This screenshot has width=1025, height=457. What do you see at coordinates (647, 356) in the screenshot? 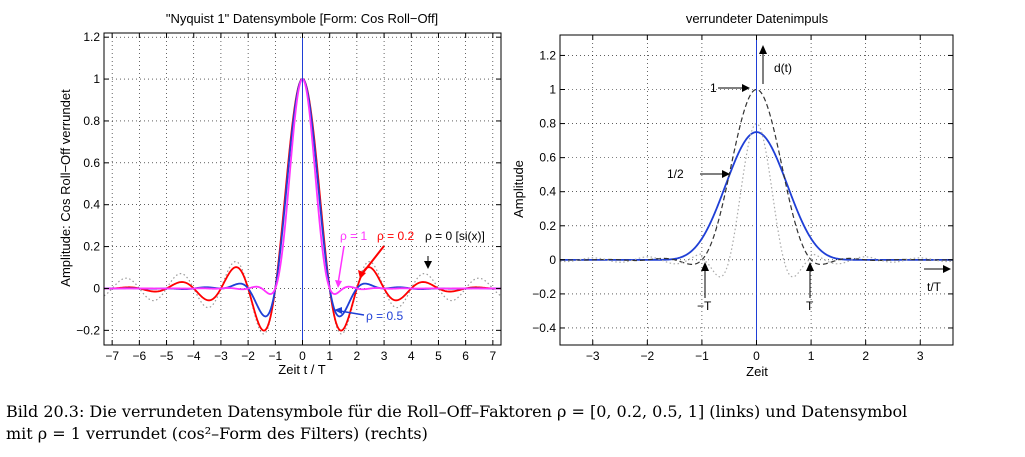
I see `r-x-tick-label: −2` at bounding box center [647, 356].